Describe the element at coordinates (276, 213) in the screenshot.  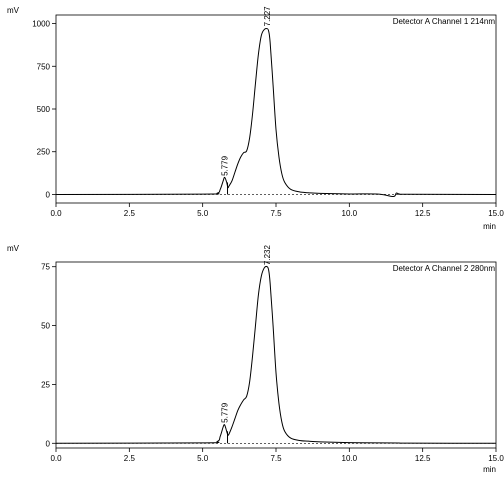
I see `chart-1-xtick-label: 7.5` at that location.